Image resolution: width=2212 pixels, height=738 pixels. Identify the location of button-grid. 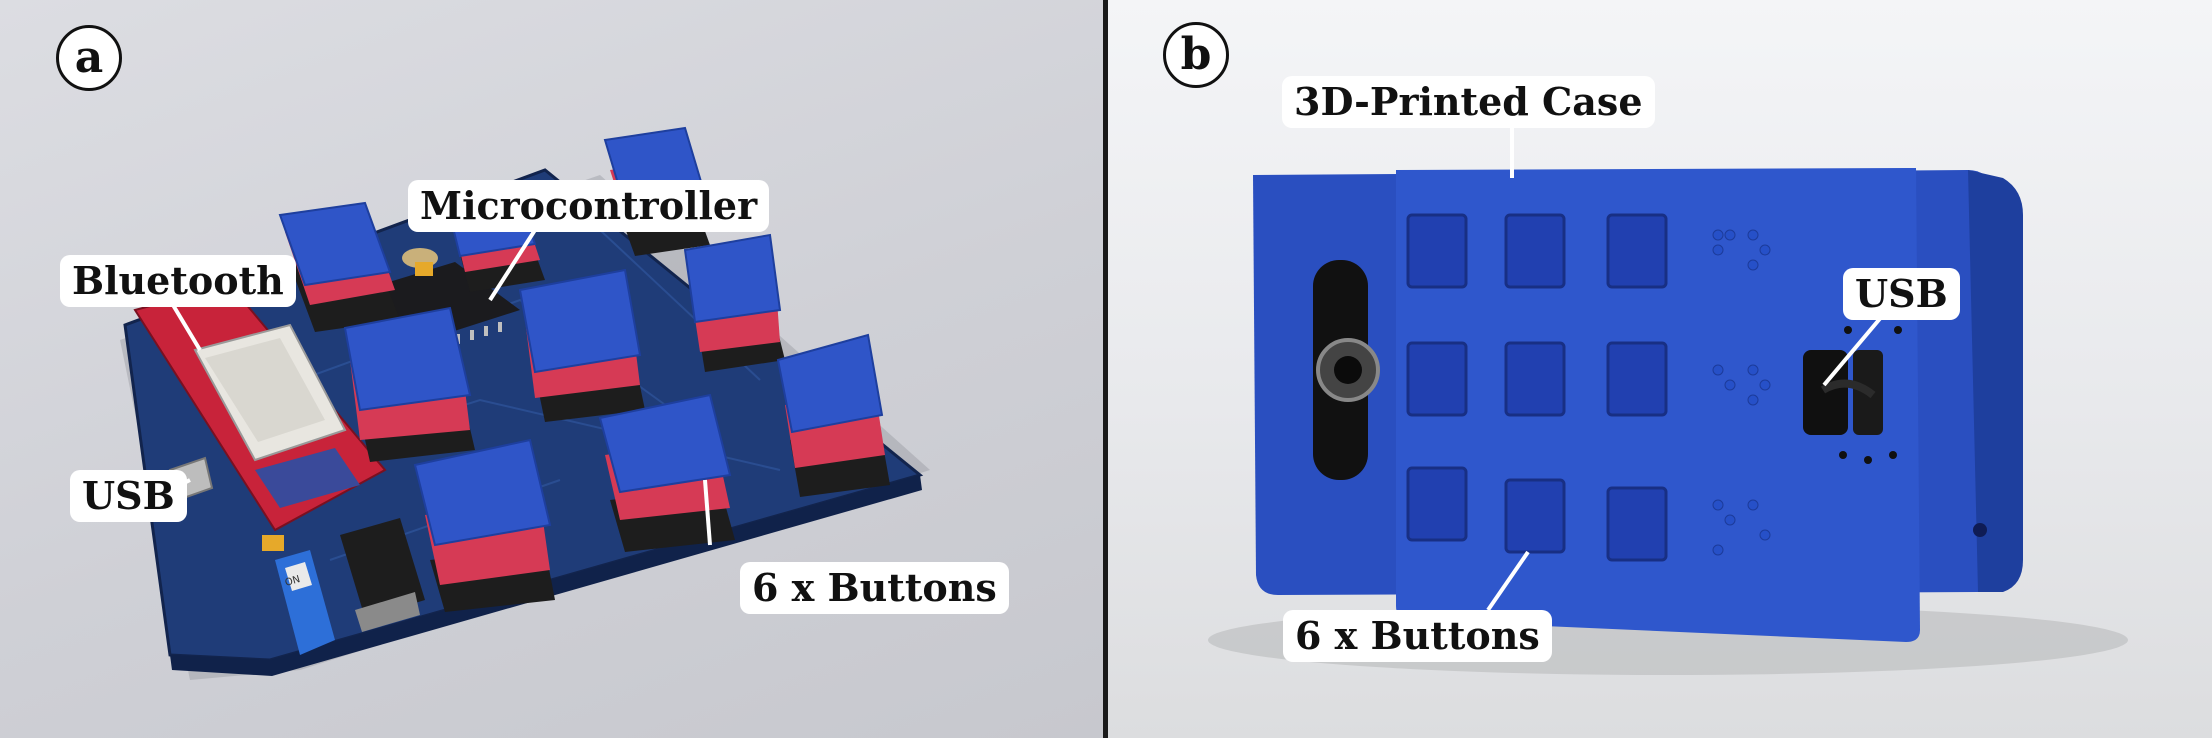
(1537, 387).